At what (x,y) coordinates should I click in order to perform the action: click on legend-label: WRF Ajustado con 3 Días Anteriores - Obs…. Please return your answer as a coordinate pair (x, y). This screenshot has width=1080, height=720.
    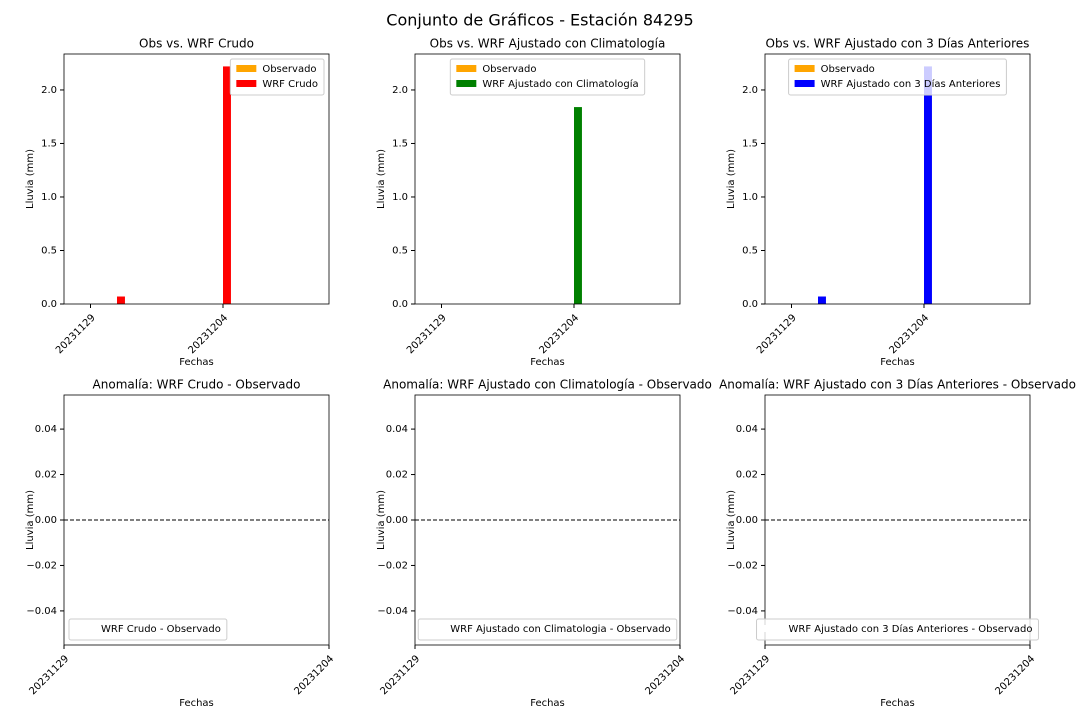
    Looking at the image, I should click on (911, 629).